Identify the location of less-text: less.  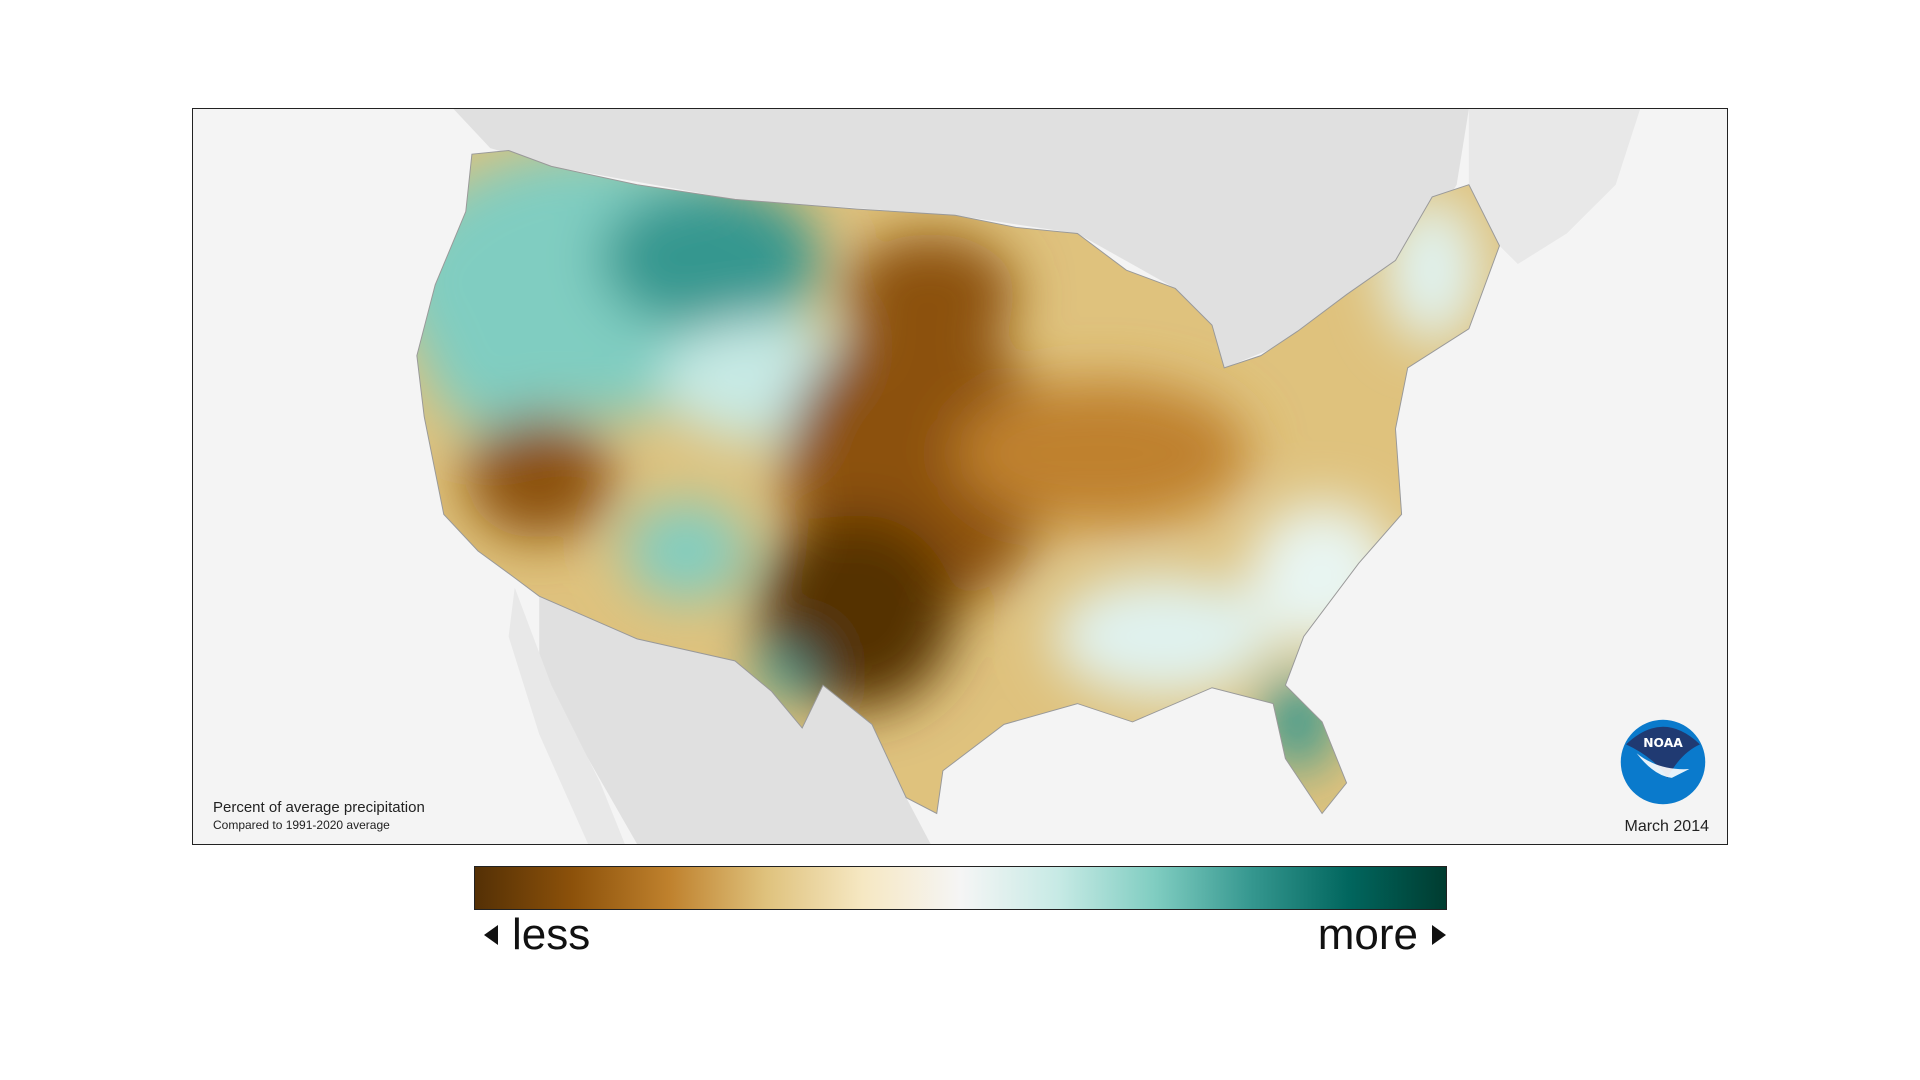
(551, 934).